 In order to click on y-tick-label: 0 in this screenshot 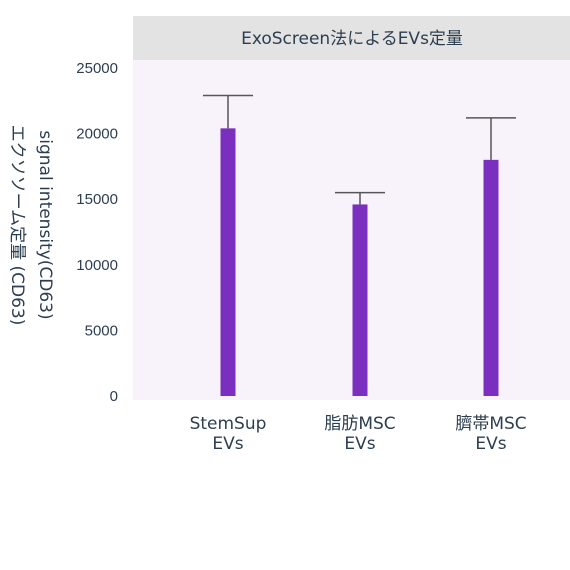, I will do `click(114, 396)`.